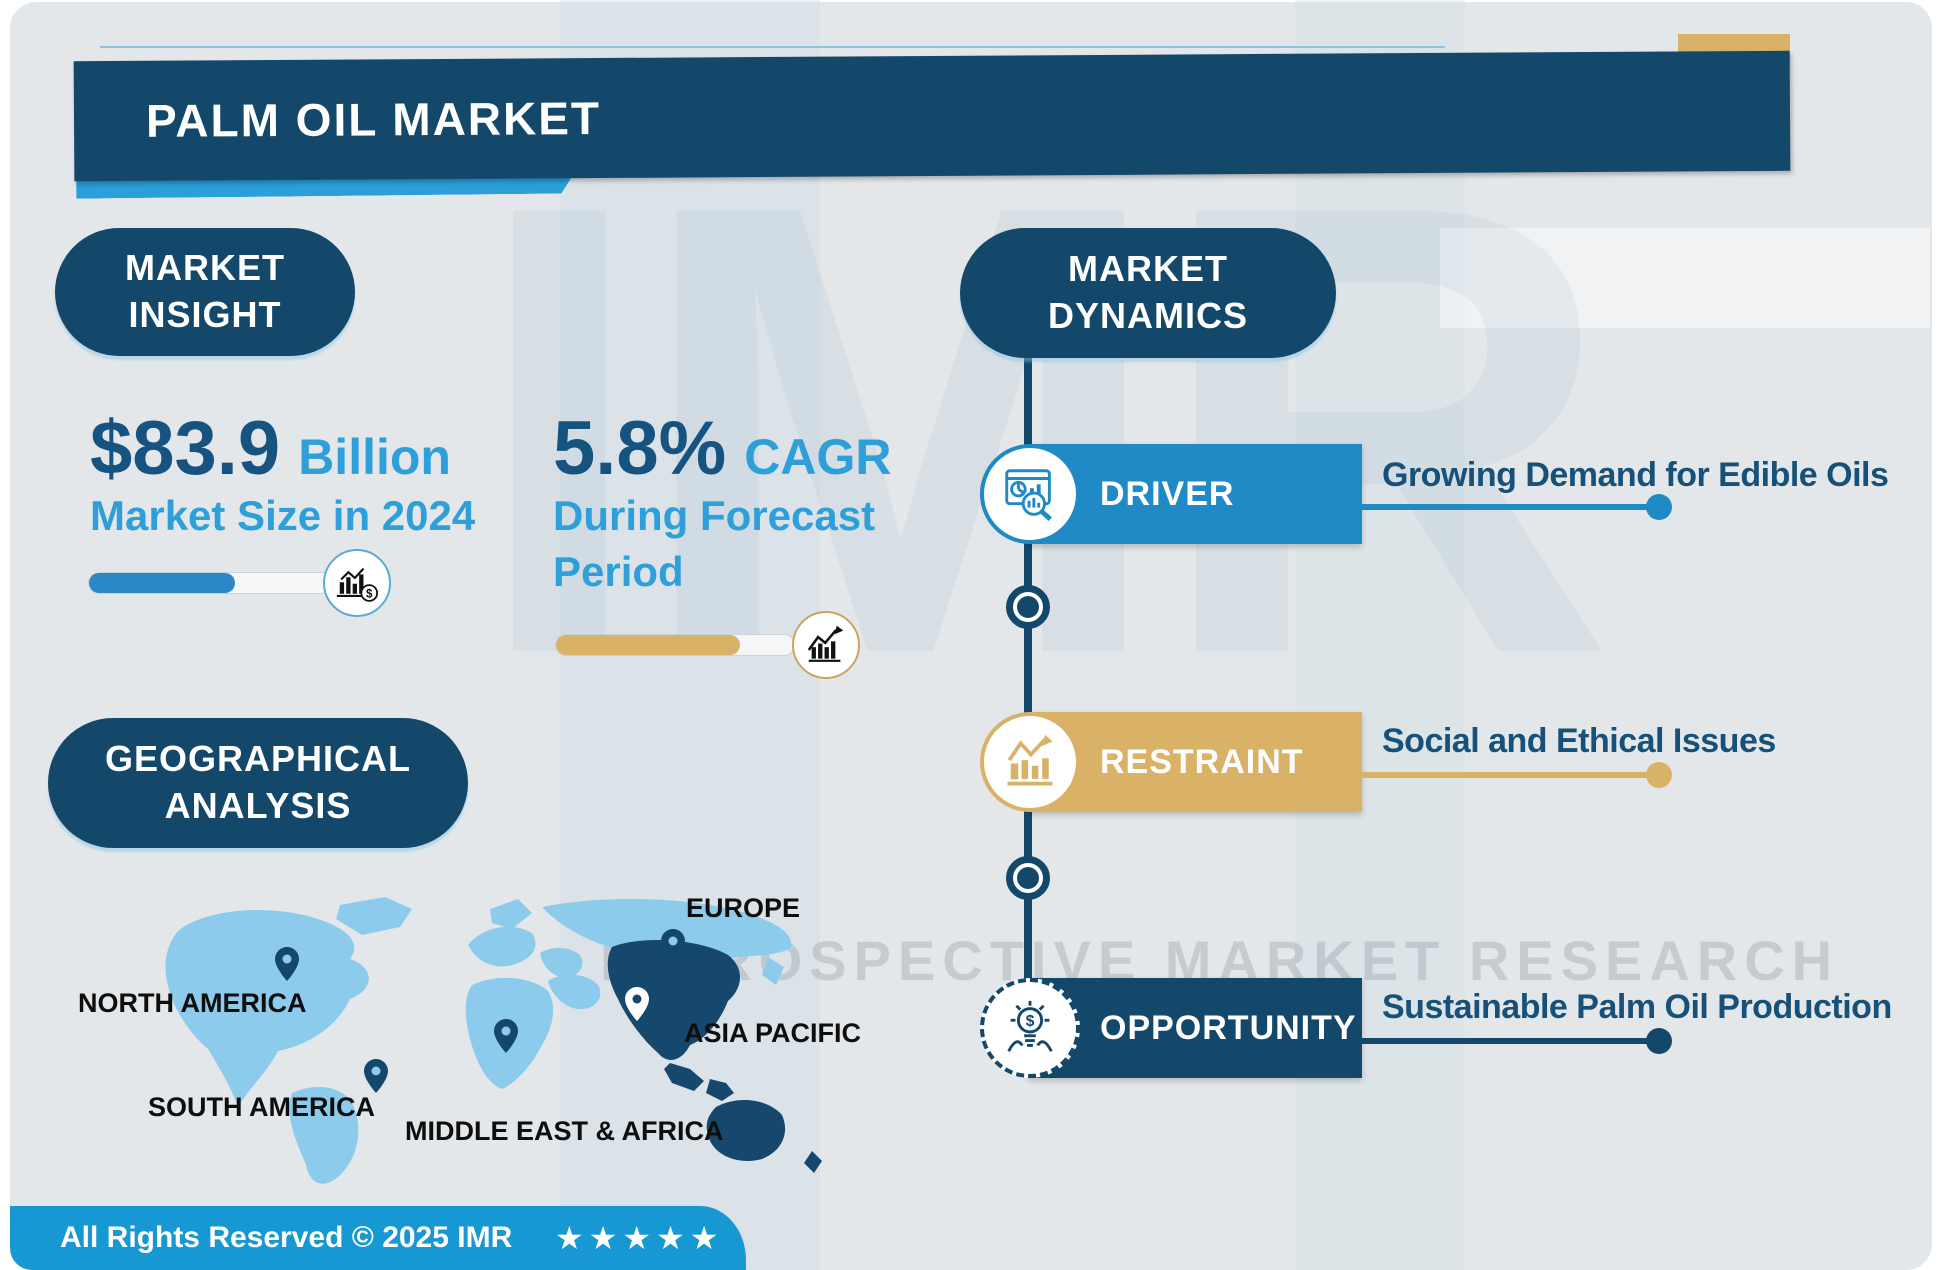  I want to click on market-size-caption: Market Size in 2024, so click(283, 515).